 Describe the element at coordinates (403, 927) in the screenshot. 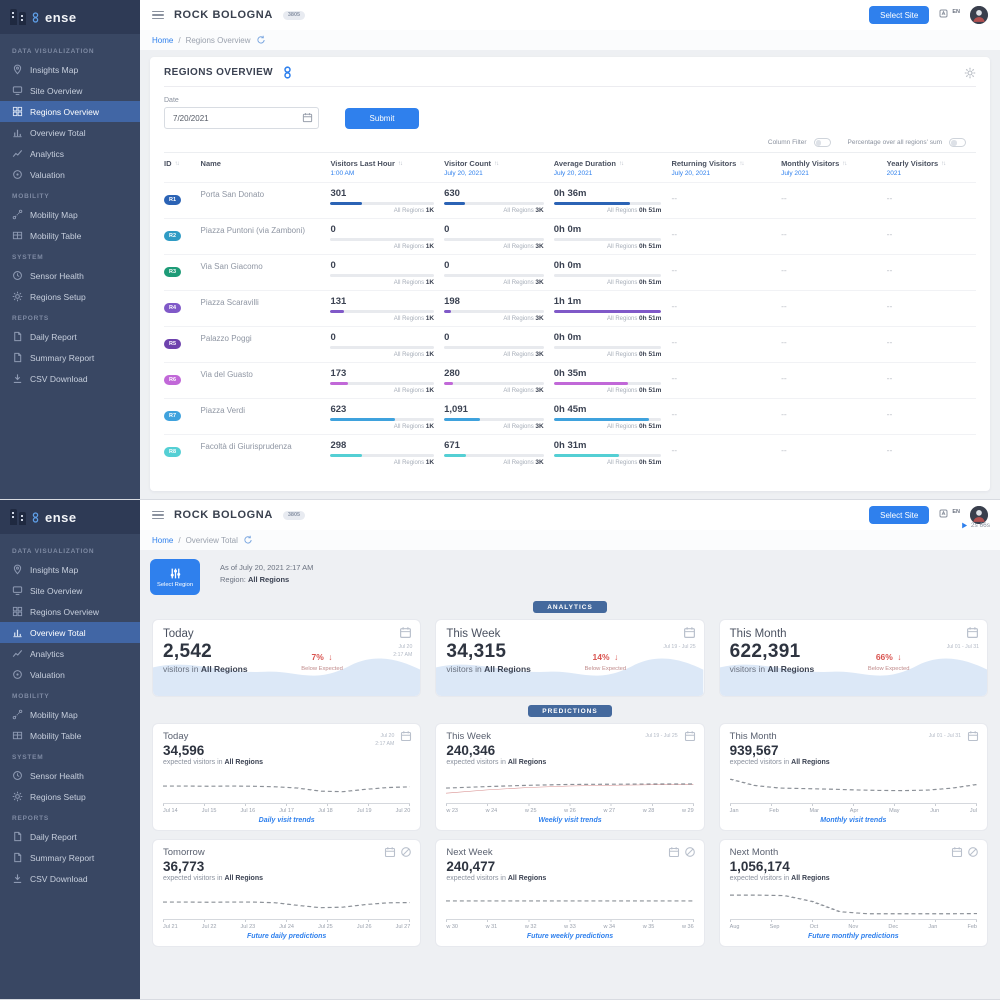

I see `x-tick-label: Jul 27` at that location.